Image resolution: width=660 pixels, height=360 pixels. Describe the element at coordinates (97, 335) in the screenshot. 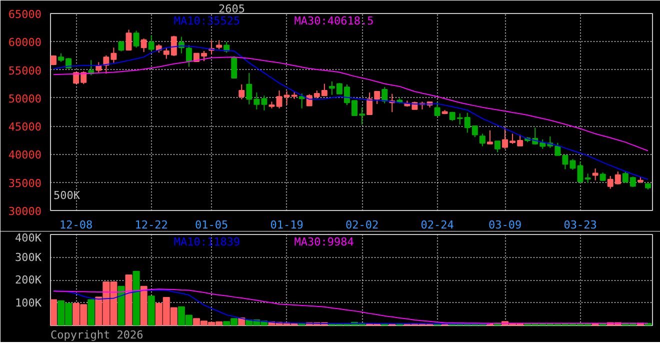

I see `text: Copyright 2026` at that location.